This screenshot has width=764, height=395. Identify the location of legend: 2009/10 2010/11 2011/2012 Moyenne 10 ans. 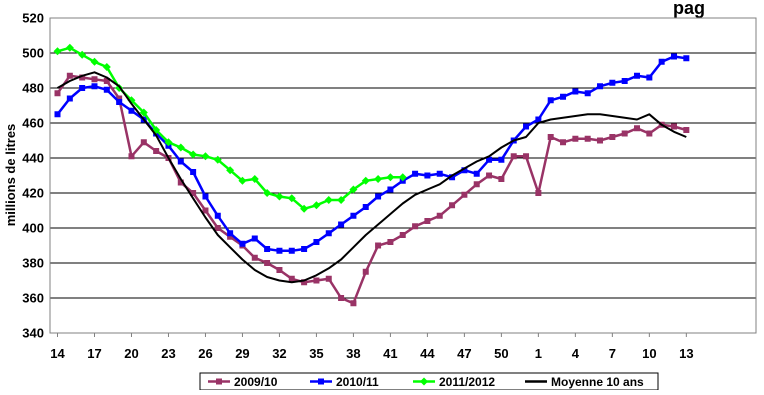
(429, 381).